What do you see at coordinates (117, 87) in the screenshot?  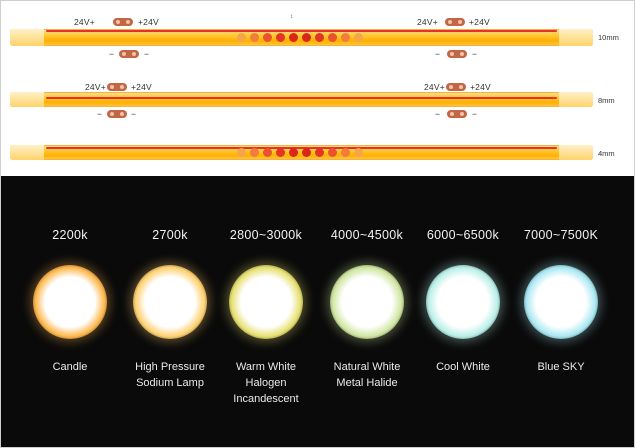 I see `strip2-solder-pad-top-left` at bounding box center [117, 87].